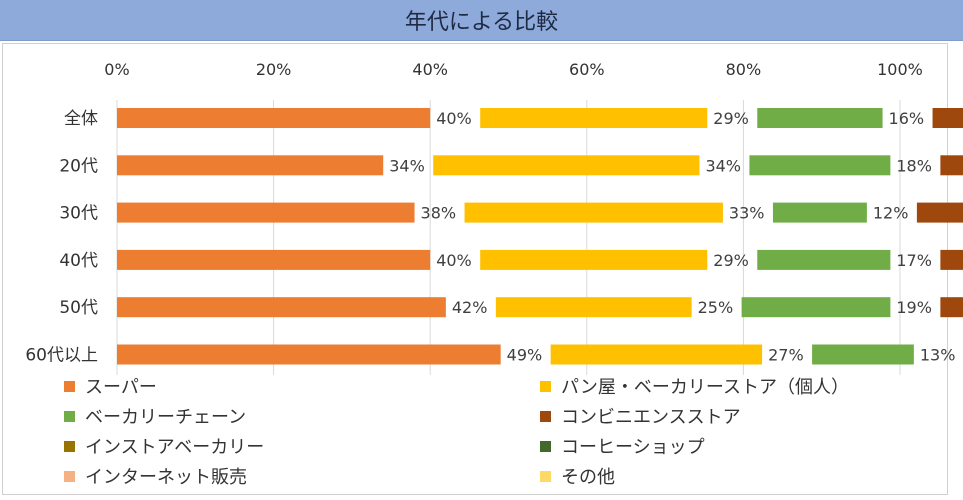 The height and width of the screenshot is (500, 963). Describe the element at coordinates (430, 69) in the screenshot. I see `x-tick-label: 40%` at that location.